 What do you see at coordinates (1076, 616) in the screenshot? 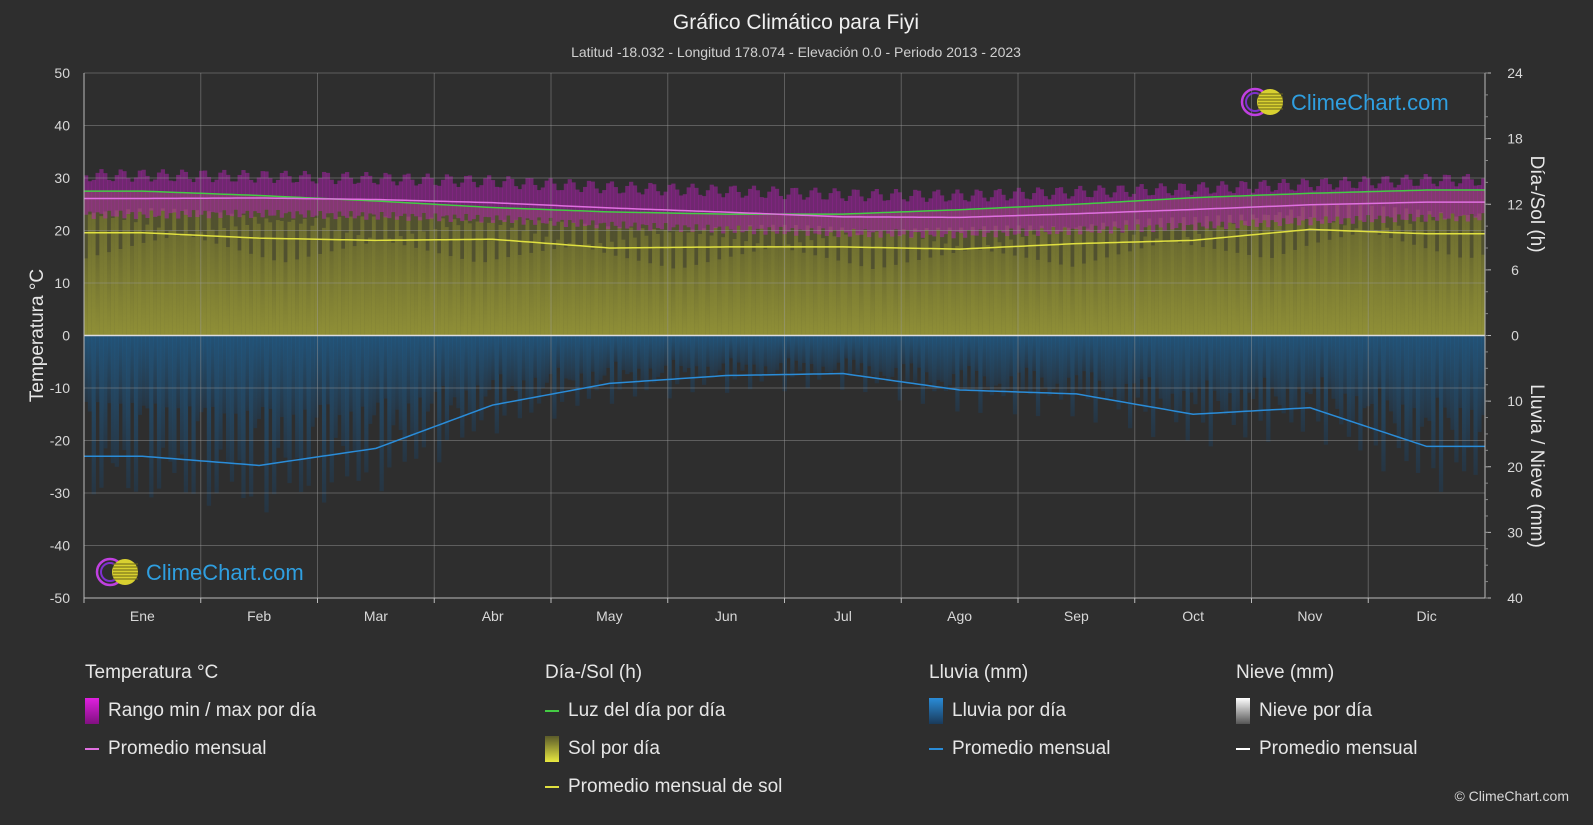
I see `x-month-label: Sep` at bounding box center [1076, 616].